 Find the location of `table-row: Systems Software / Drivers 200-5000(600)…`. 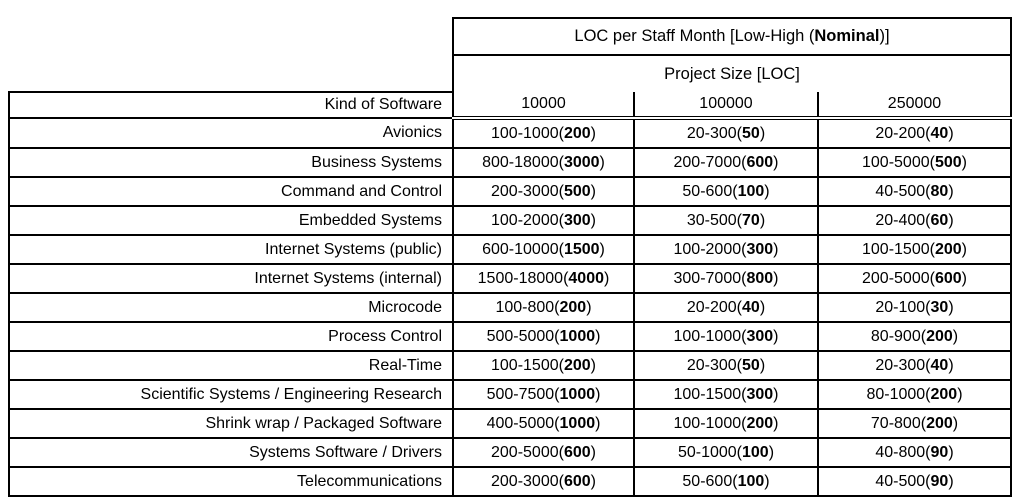

table-row: Systems Software / Drivers 200-5000(600)… is located at coordinates (510, 452).